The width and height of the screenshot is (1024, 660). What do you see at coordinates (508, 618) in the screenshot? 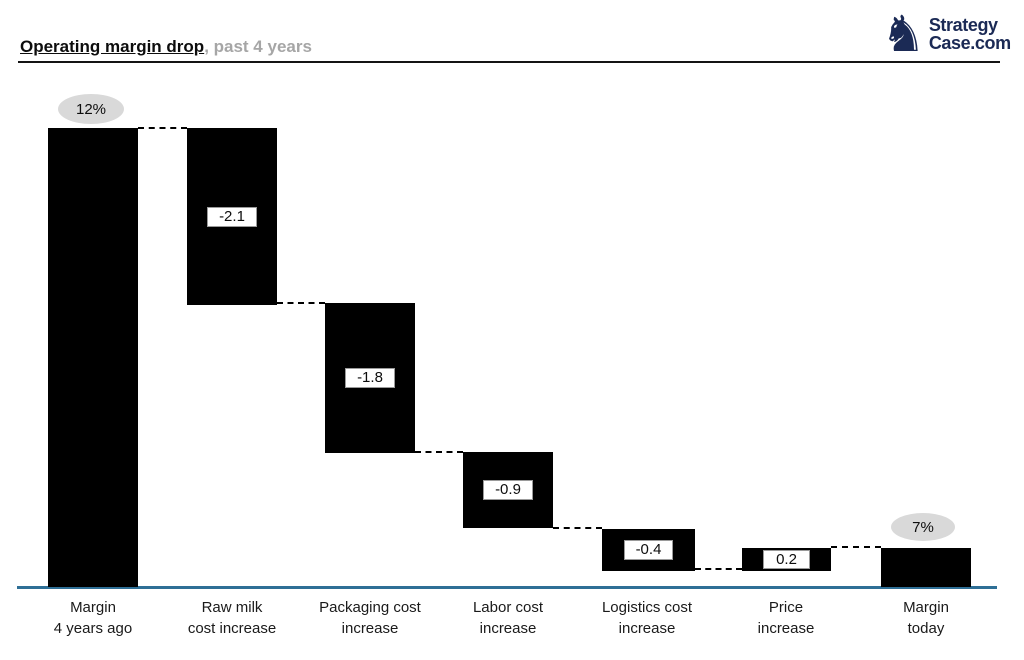
I see `category-label-labor: Labor cost increase` at bounding box center [508, 618].